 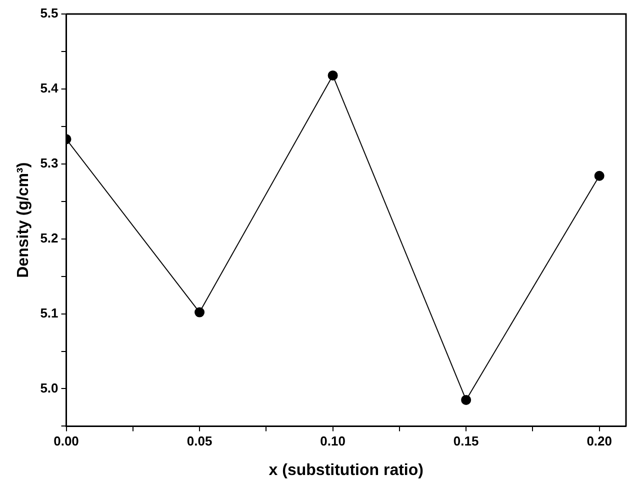 What do you see at coordinates (49, 238) in the screenshot?
I see `y-tick-label: 5.2` at bounding box center [49, 238].